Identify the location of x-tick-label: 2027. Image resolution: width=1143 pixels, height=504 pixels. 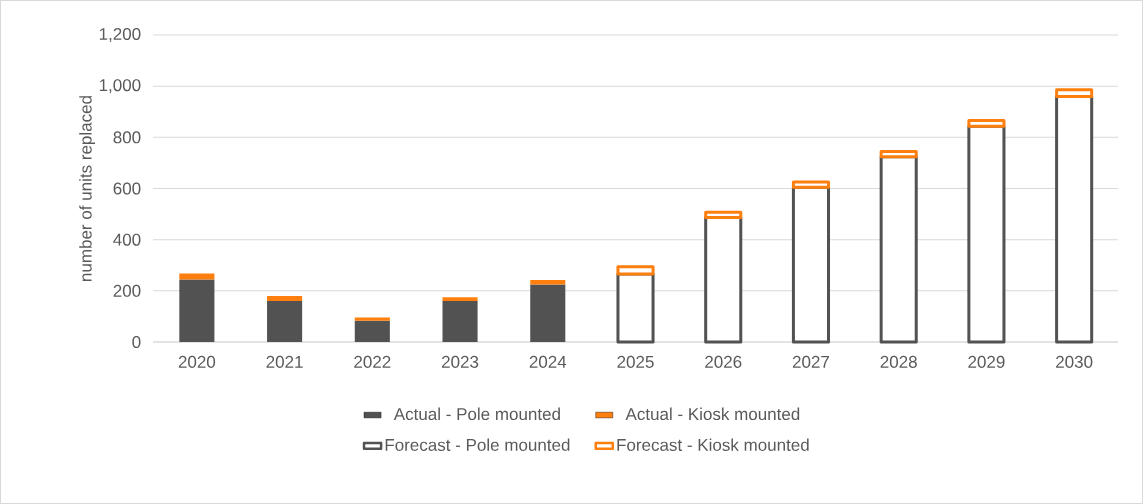
(810, 361).